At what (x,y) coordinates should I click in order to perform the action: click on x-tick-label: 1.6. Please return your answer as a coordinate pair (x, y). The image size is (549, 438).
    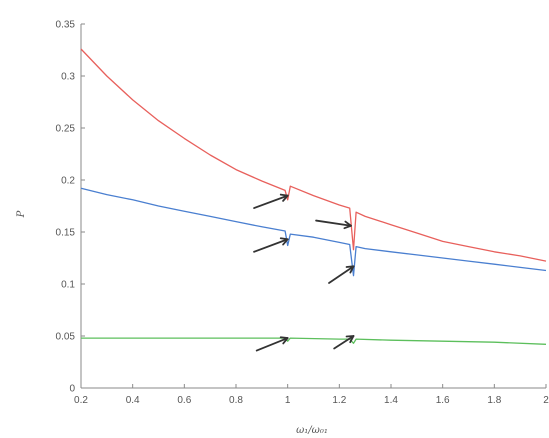
    Looking at the image, I should click on (443, 400).